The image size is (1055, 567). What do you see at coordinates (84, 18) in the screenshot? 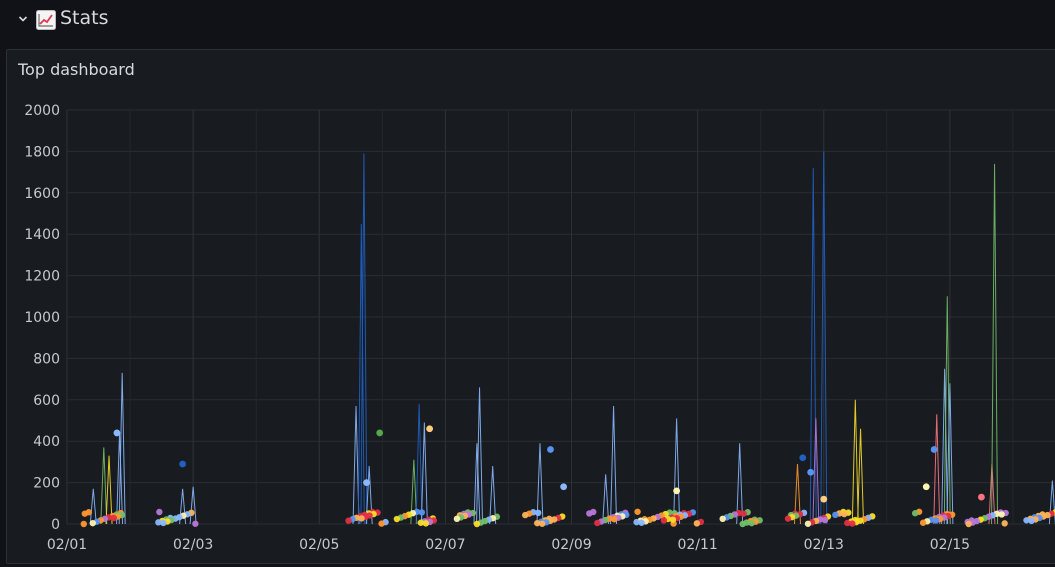
I see `row-title: Stats` at bounding box center [84, 18].